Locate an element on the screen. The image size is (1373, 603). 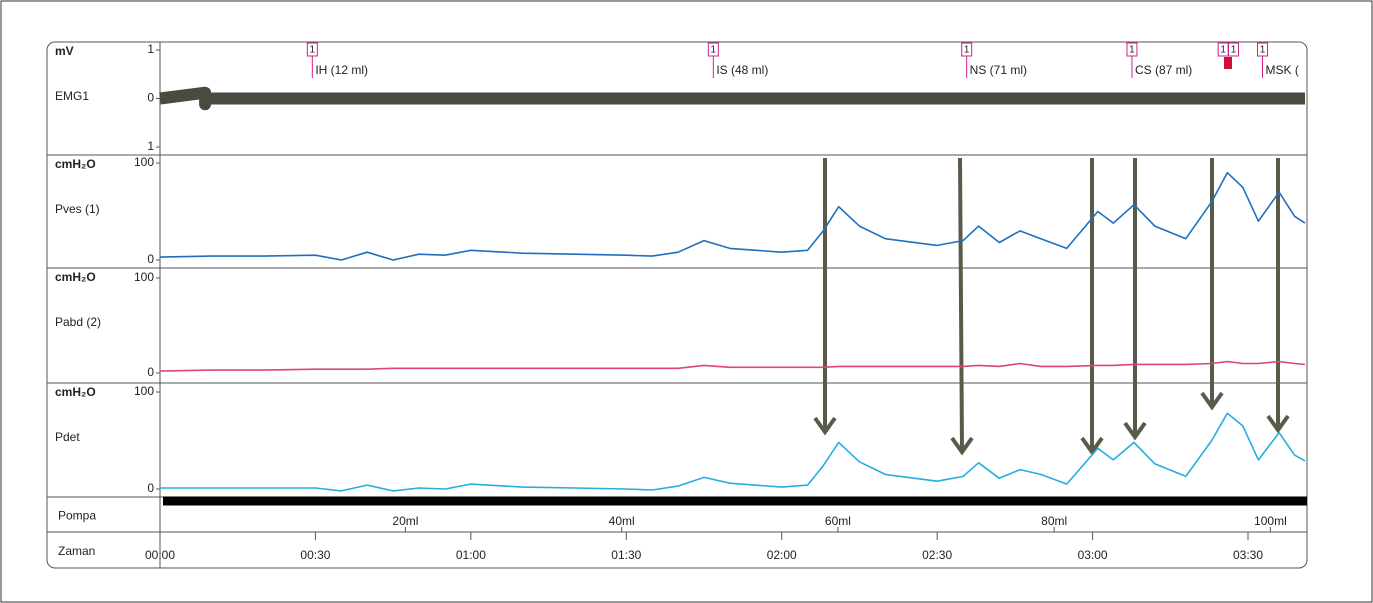
x-tick-label: 80ml is located at coordinates (1054, 521).